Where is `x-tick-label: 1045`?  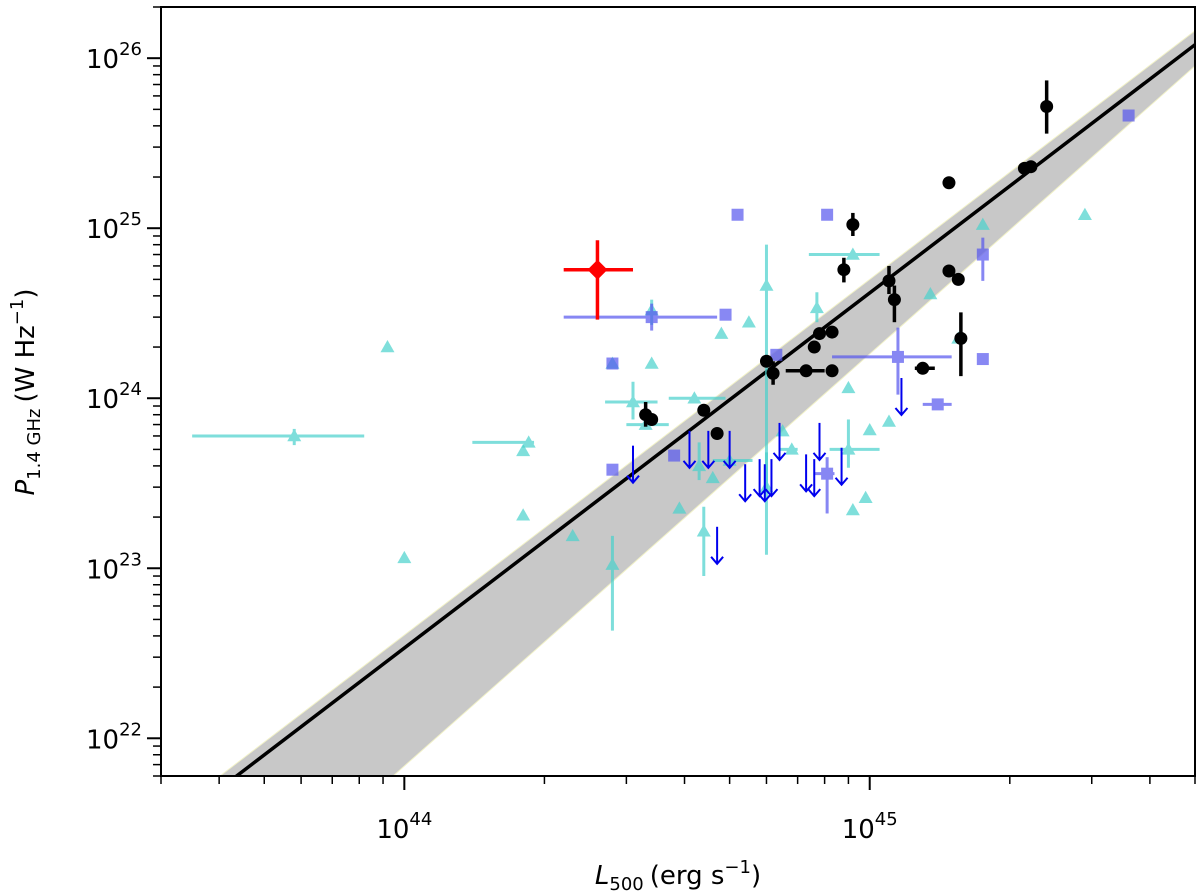
x-tick-label: 1045 is located at coordinates (870, 827).